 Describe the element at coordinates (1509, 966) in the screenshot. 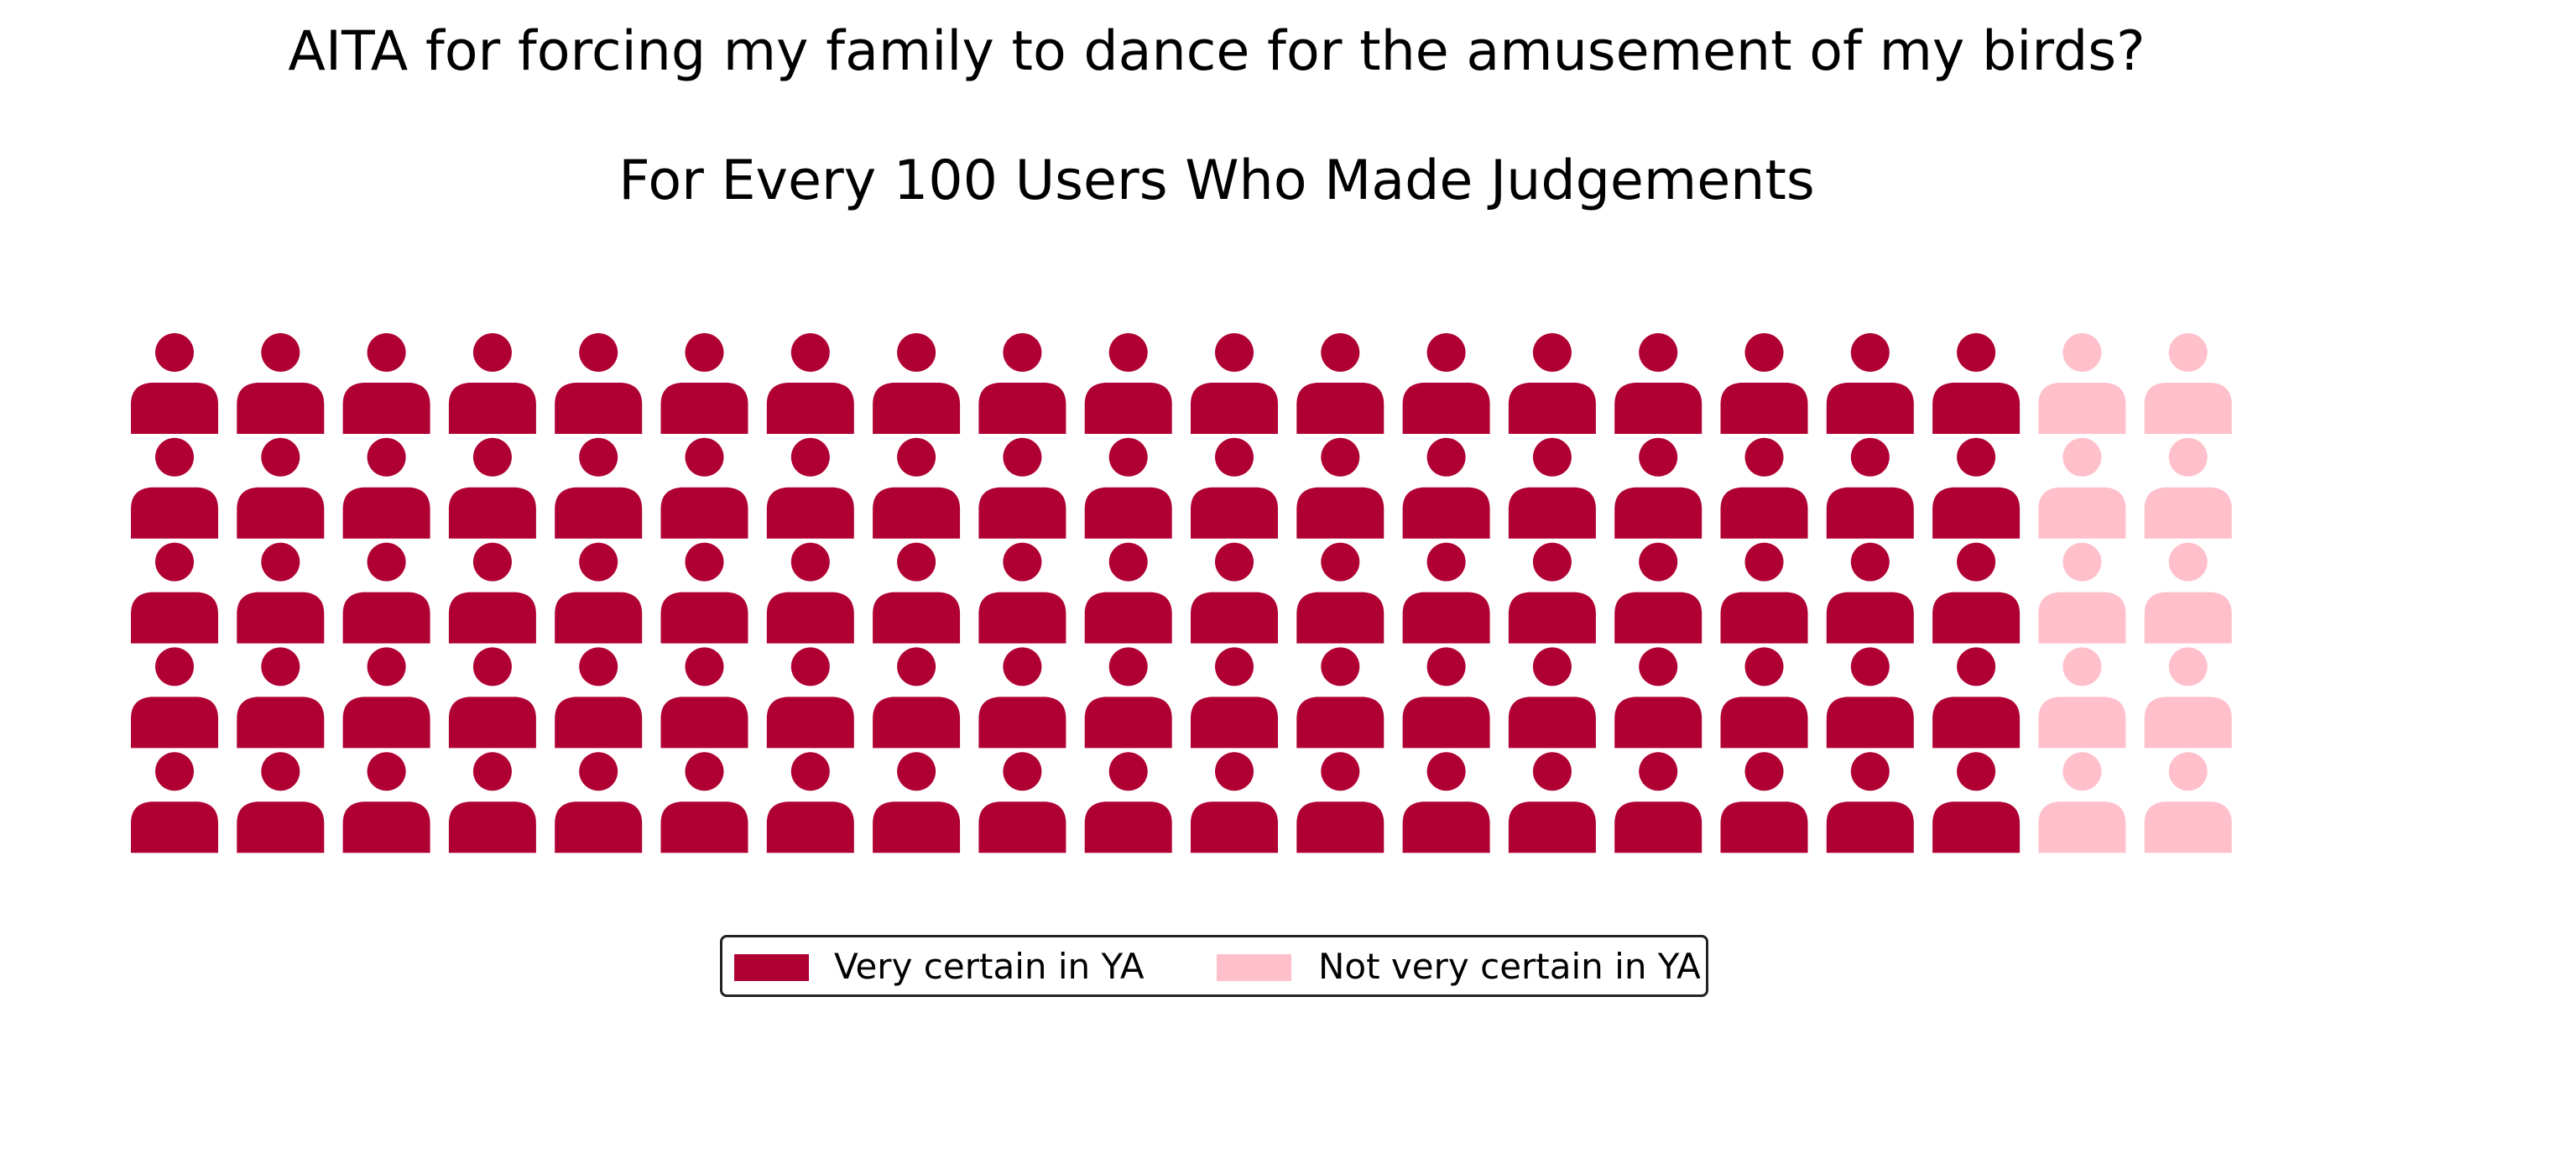

I see `legend-label-not-very-certain: Not very certain in YA` at that location.